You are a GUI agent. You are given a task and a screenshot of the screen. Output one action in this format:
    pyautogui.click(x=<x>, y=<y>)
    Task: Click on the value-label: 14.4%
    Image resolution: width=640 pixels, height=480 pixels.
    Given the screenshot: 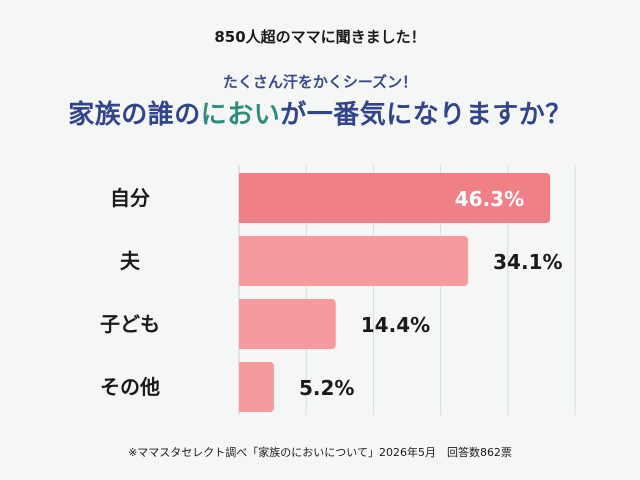 What is the action you would take?
    pyautogui.click(x=395, y=325)
    